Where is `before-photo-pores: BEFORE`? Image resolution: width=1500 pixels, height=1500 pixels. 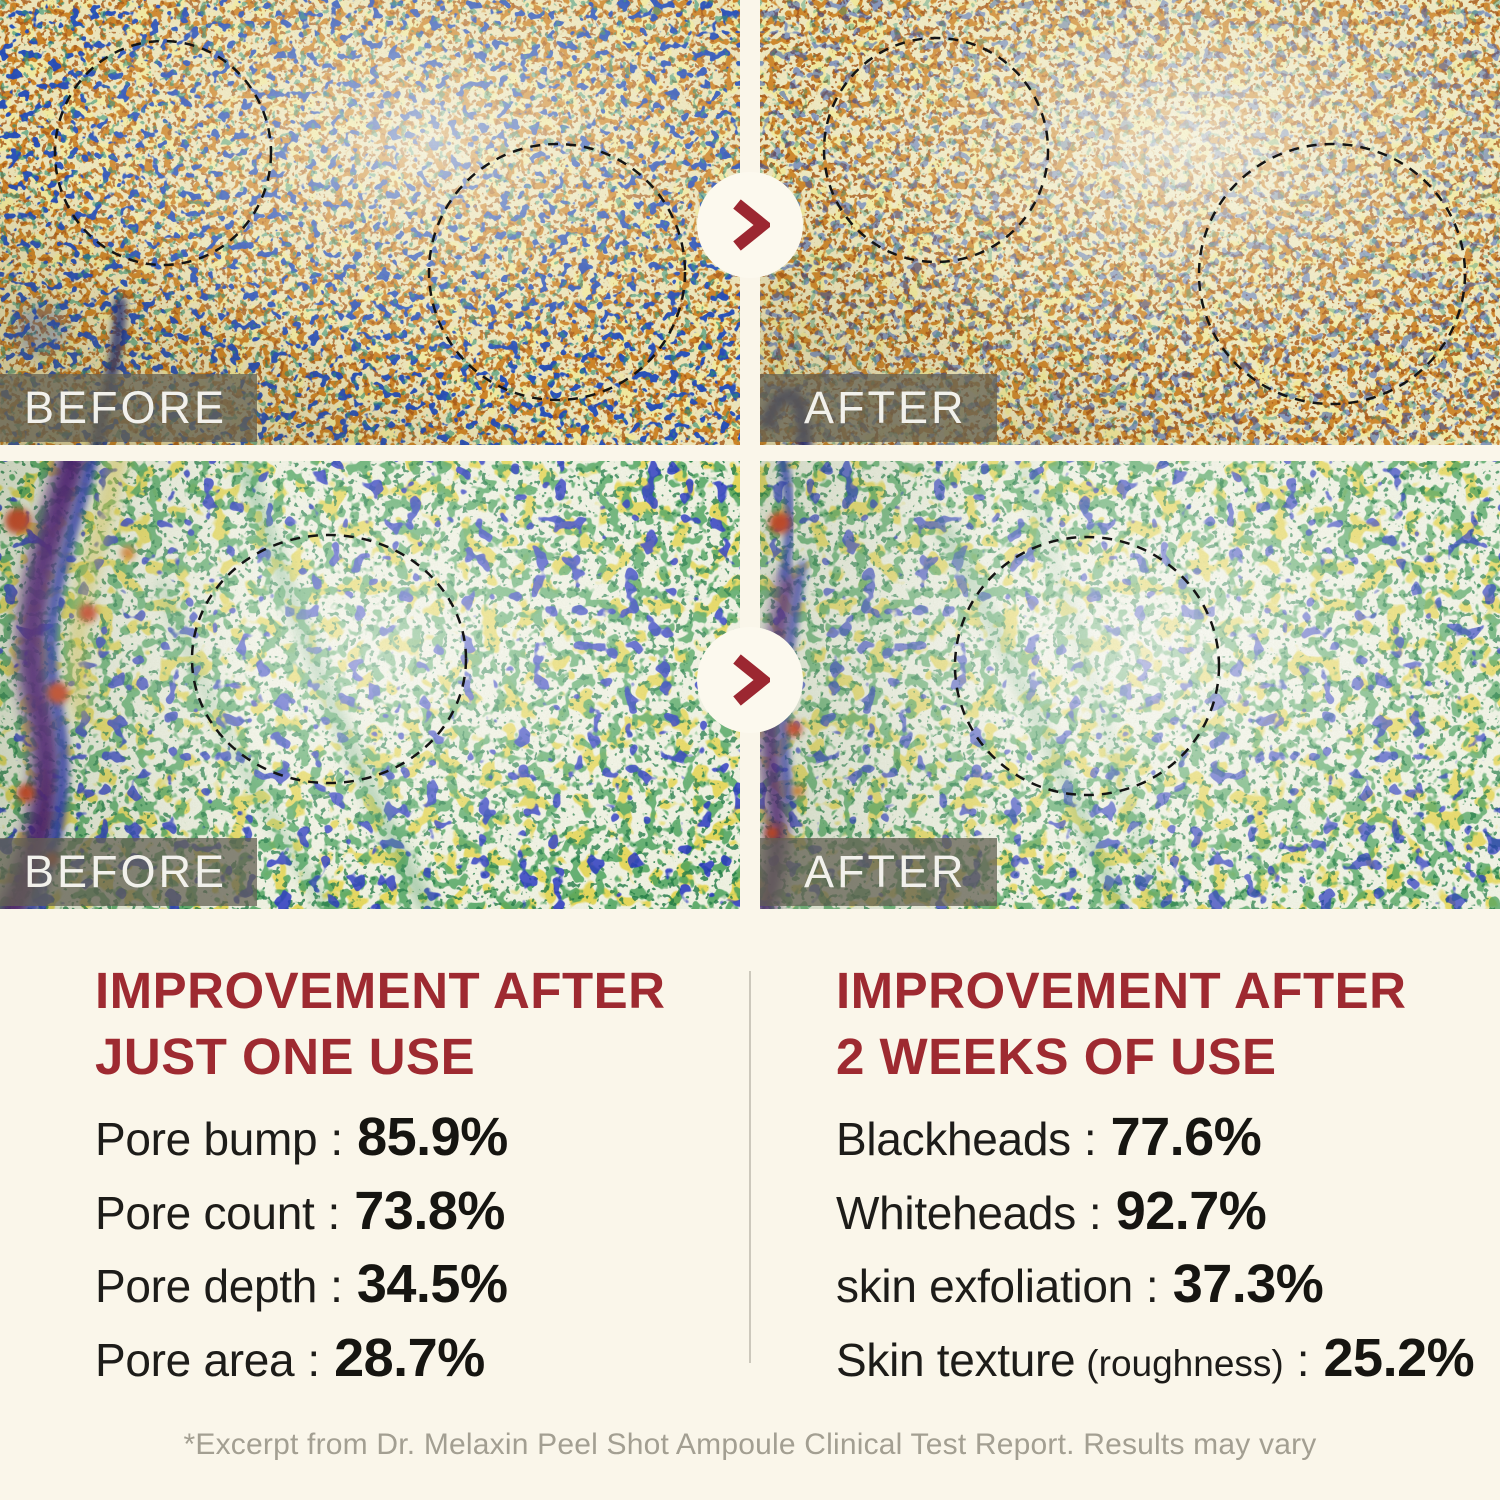
before-photo-pores: BEFORE is located at coordinates (370, 222).